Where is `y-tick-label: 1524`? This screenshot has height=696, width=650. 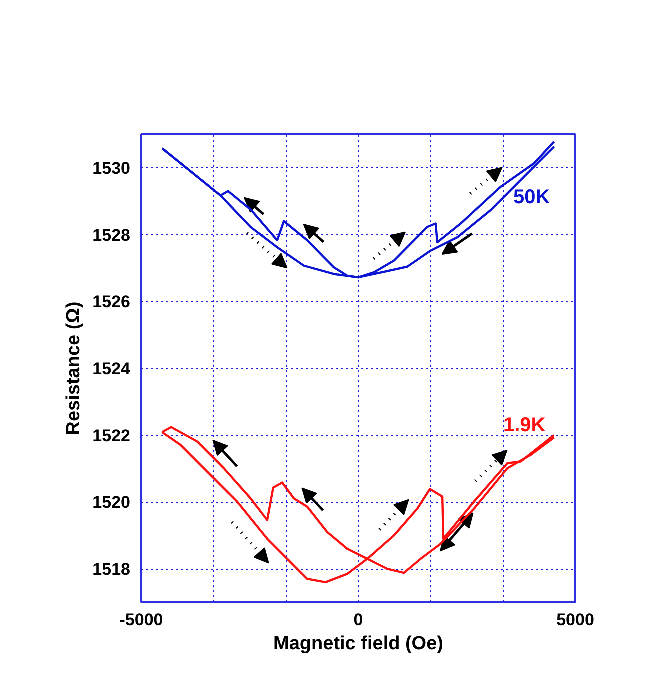 y-tick-label: 1524 is located at coordinates (112, 369).